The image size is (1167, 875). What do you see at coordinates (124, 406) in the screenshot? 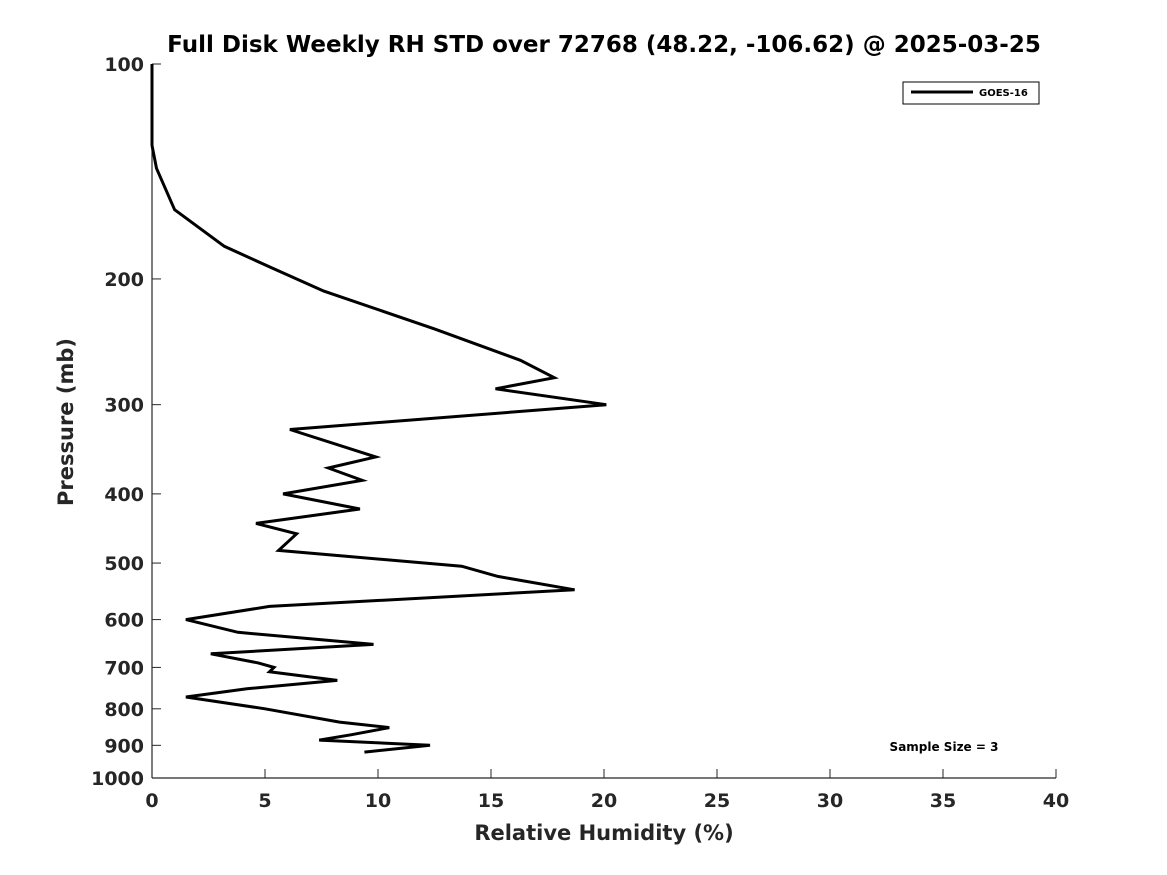
I see `y-tick-label: 300` at bounding box center [124, 406].